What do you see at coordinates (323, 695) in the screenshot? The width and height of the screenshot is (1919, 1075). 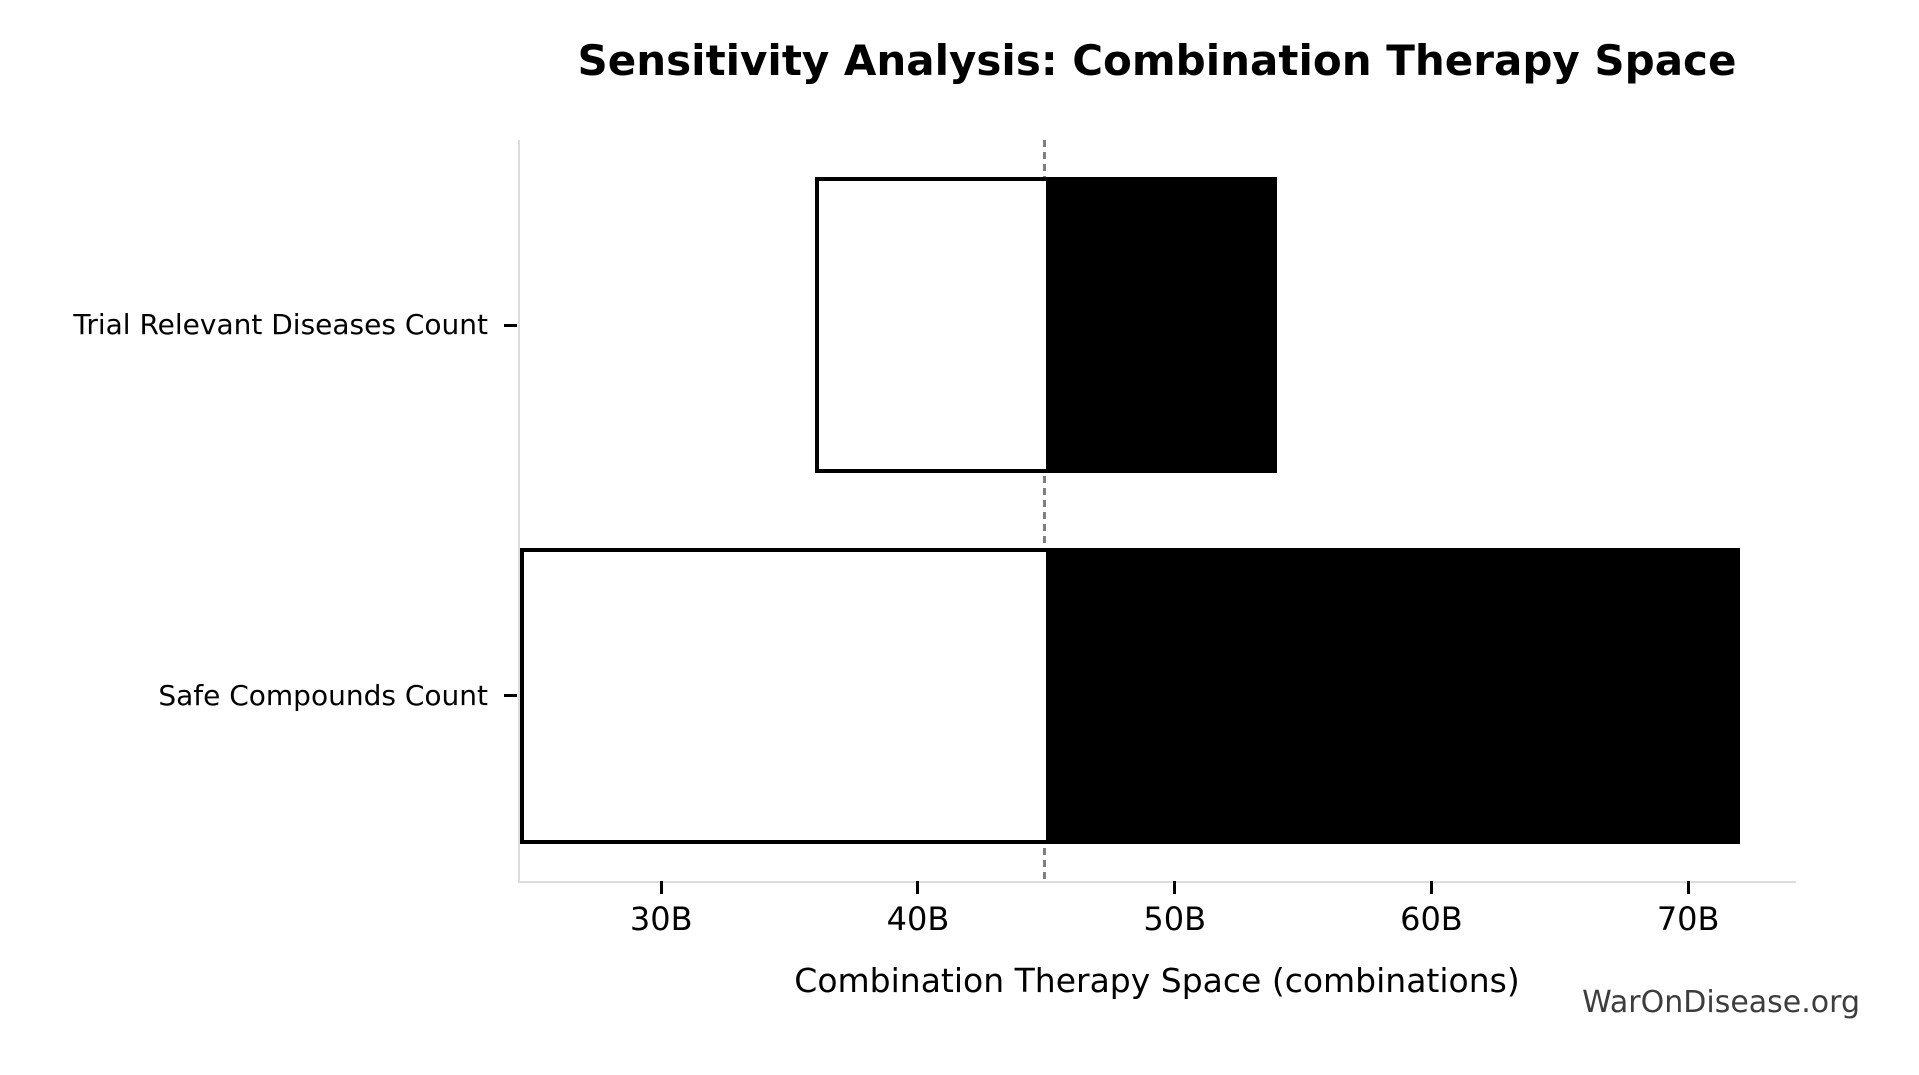 I see `y-tick-label: Safe Compounds Count` at bounding box center [323, 695].